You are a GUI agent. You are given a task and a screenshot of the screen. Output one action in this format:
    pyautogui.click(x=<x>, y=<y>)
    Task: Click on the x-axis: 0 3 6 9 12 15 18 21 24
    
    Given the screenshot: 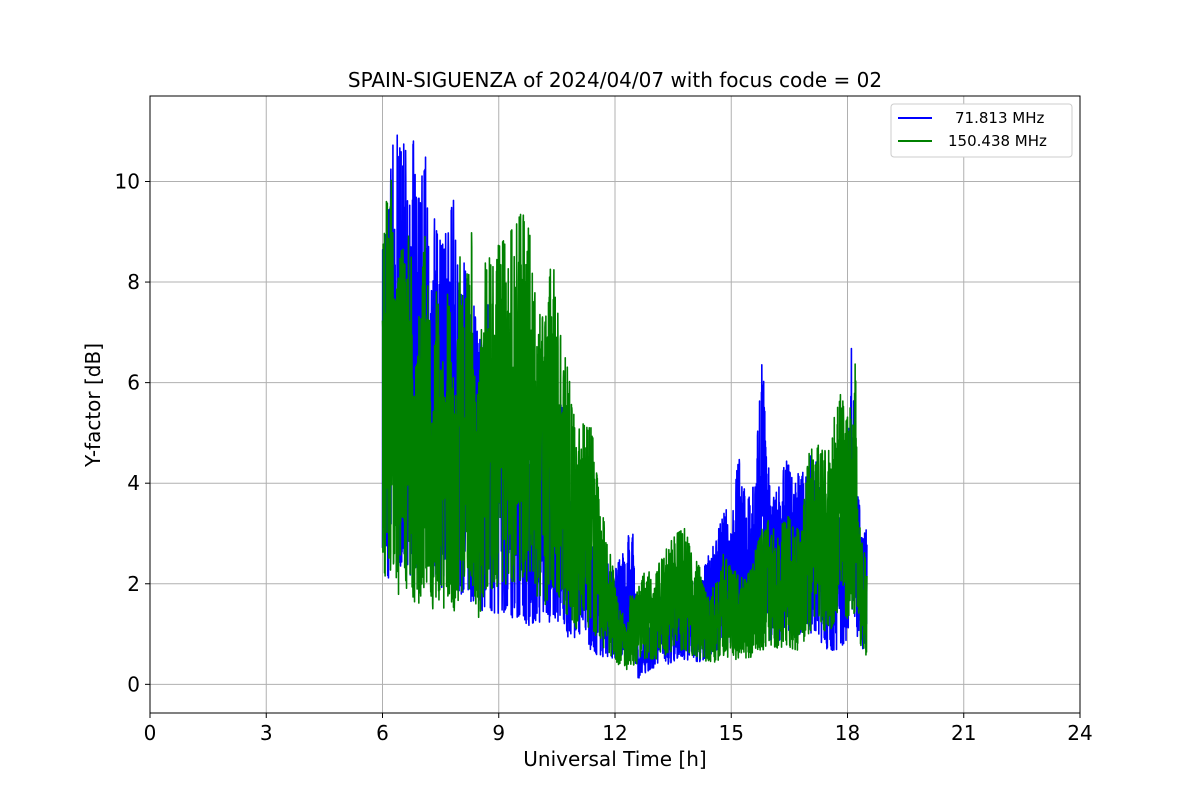 What is the action you would take?
    pyautogui.click(x=618, y=729)
    